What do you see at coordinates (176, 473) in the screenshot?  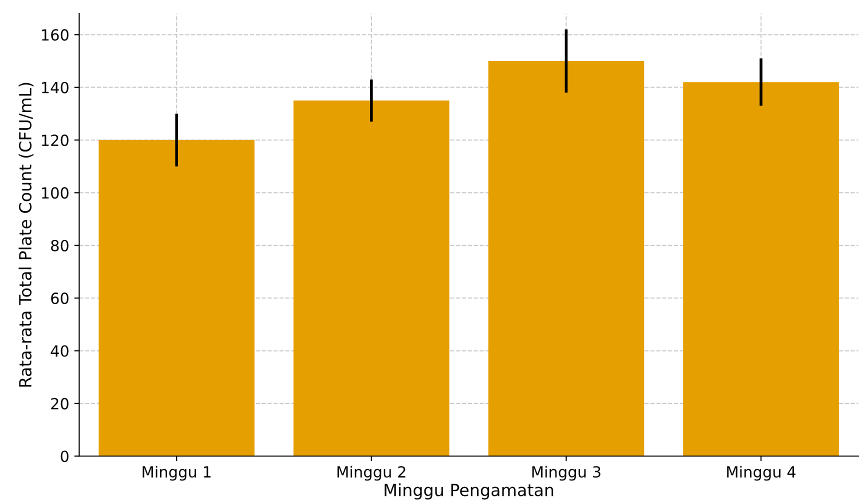 I see `x-tick-label: Minggu 1` at bounding box center [176, 473].